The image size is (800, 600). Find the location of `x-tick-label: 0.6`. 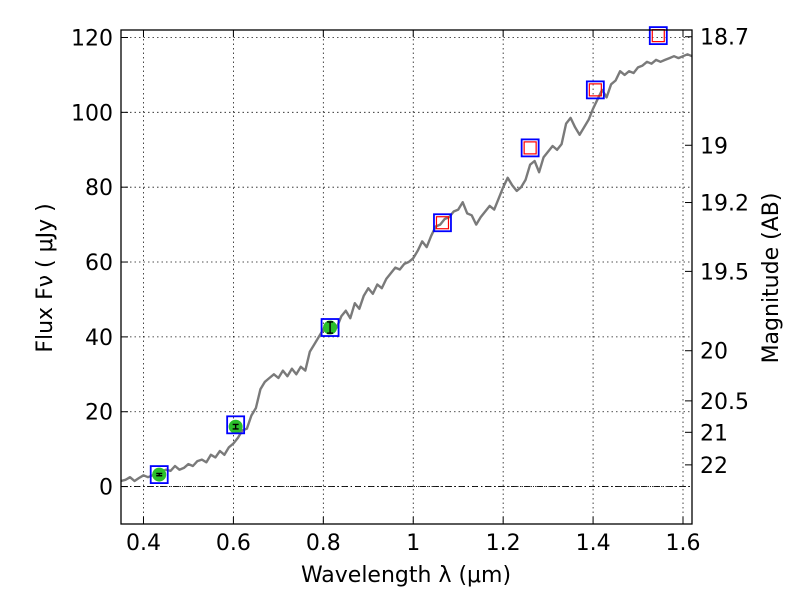

x-tick-label: 0.6 is located at coordinates (233, 543).